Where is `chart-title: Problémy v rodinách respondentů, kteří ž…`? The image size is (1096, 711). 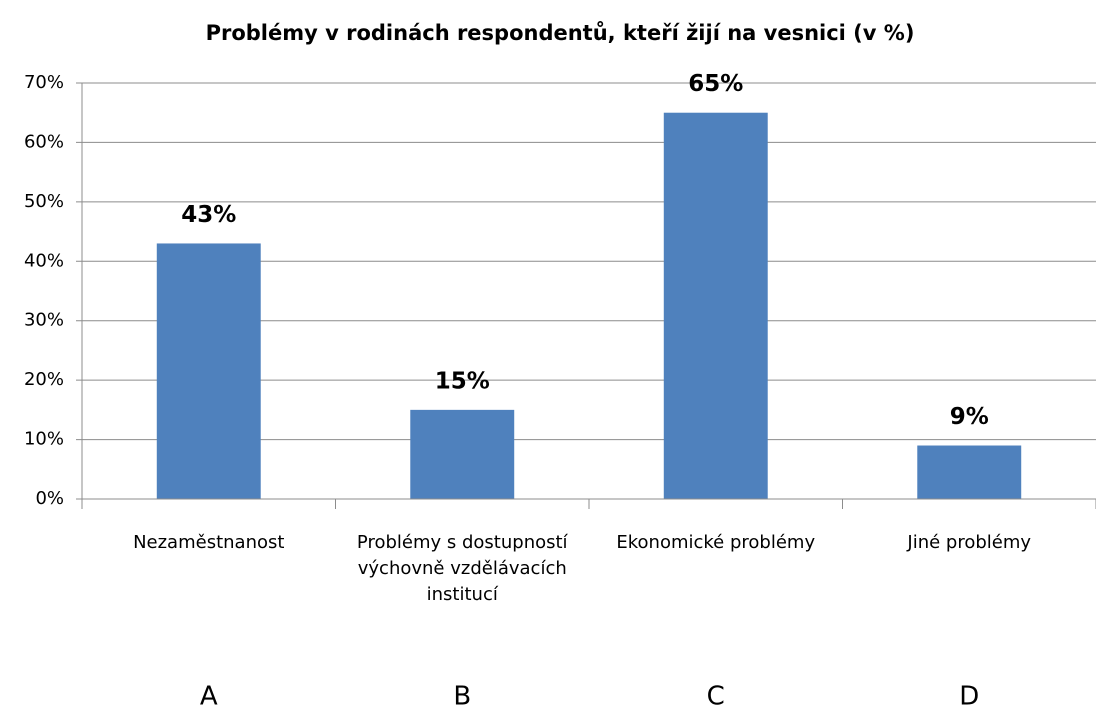
chart-title: Problémy v rodinách respondentů, kteří ž… is located at coordinates (560, 33).